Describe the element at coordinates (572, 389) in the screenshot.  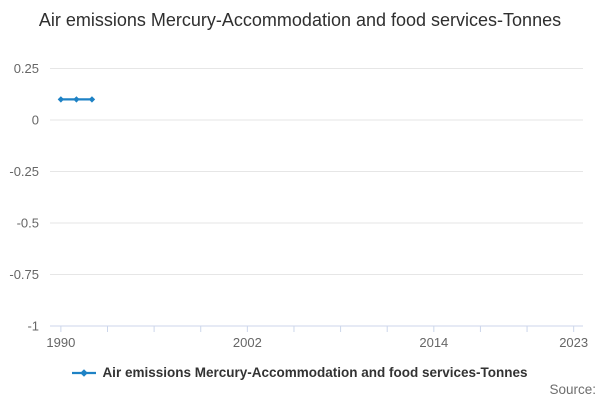
I see `source-label: Source:` at that location.